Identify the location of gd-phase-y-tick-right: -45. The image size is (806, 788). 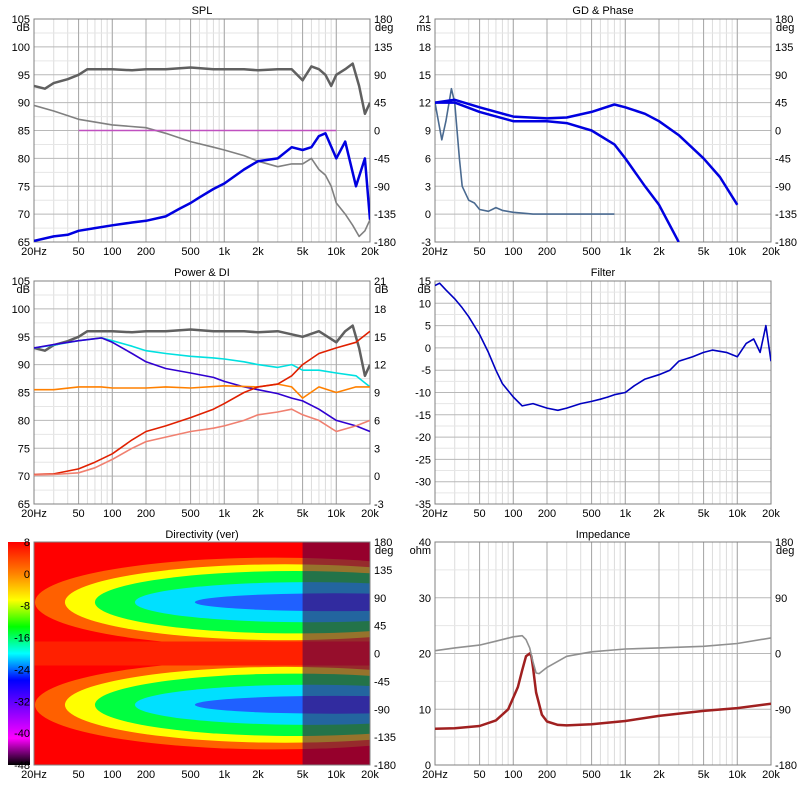
(783, 159).